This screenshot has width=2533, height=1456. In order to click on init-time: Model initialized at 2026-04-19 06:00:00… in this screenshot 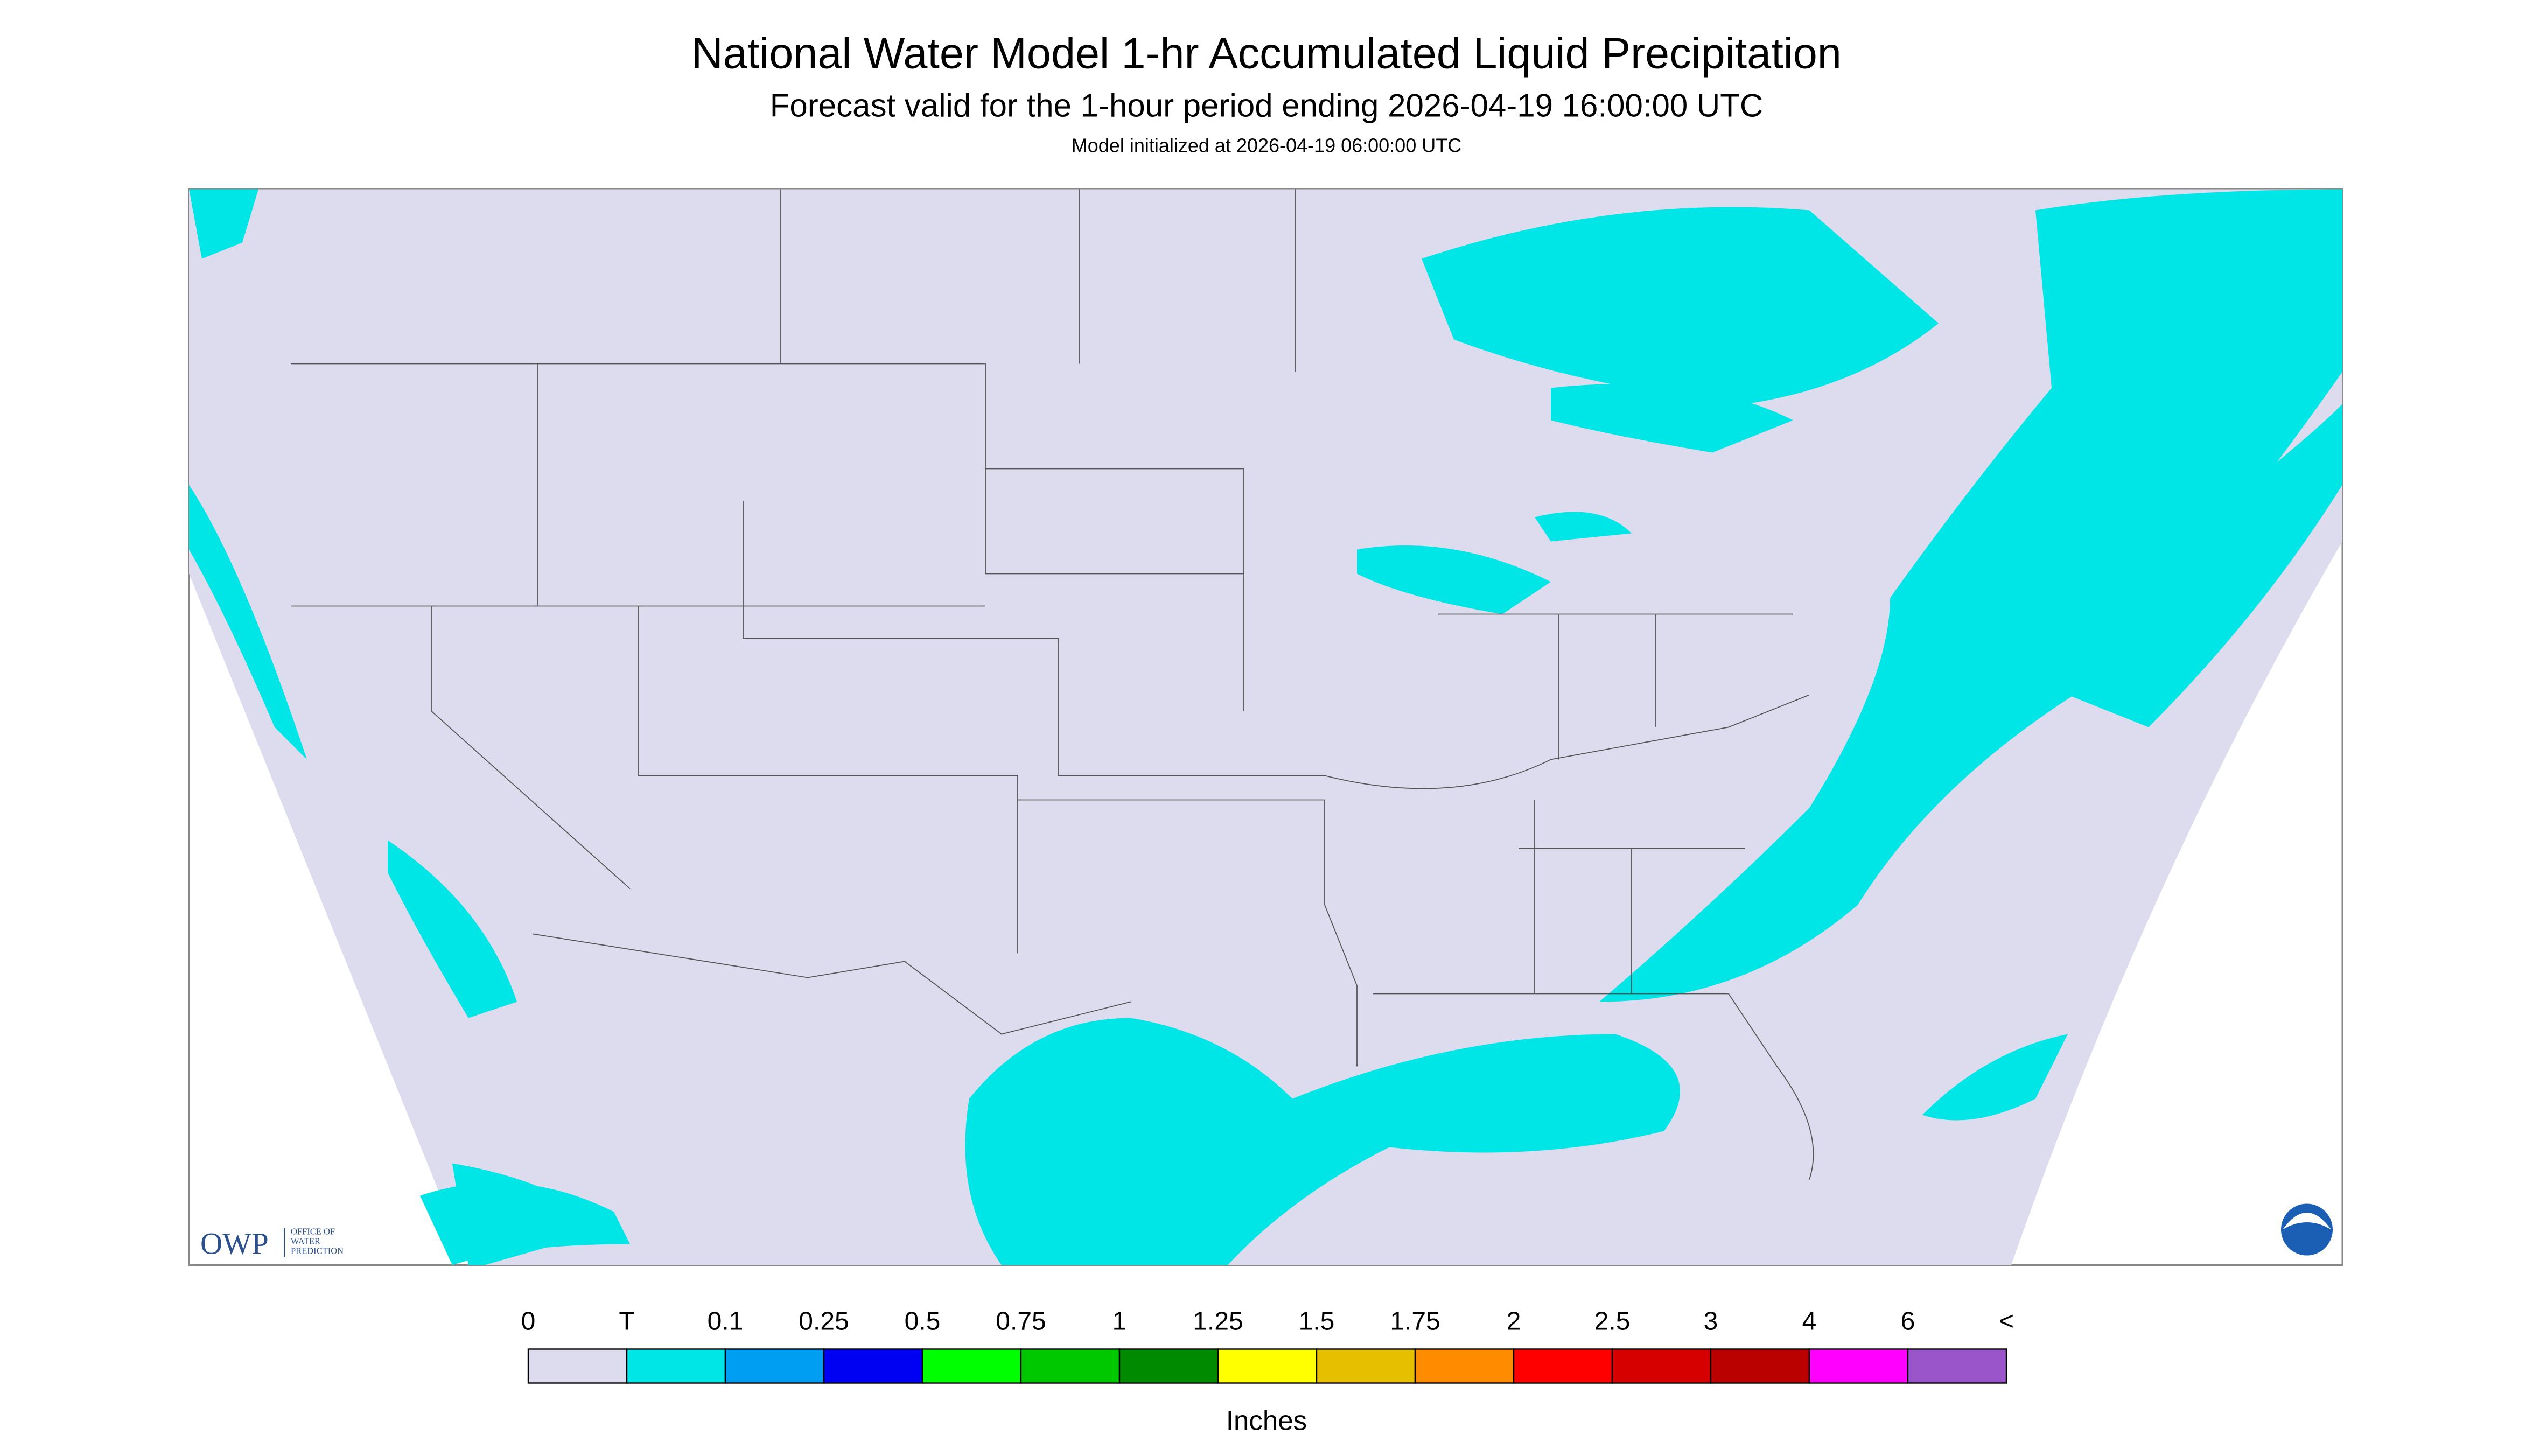, I will do `click(1266, 146)`.